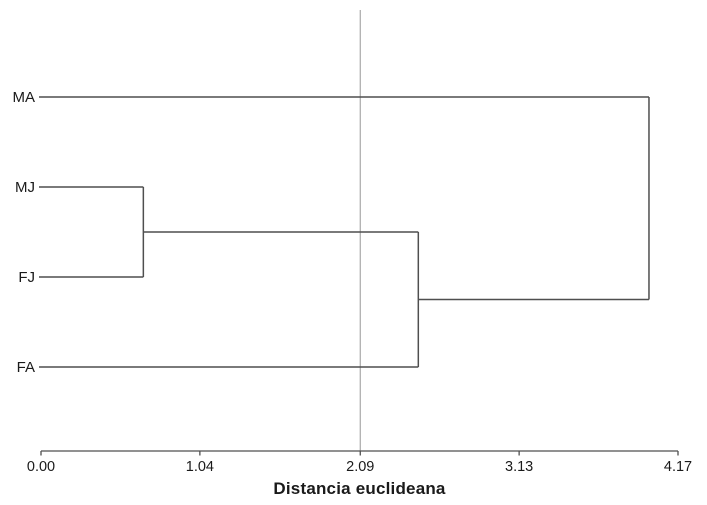 This screenshot has height=505, width=707. Describe the element at coordinates (519, 467) in the screenshot. I see `x-axis-tick-label: 3.13` at that location.